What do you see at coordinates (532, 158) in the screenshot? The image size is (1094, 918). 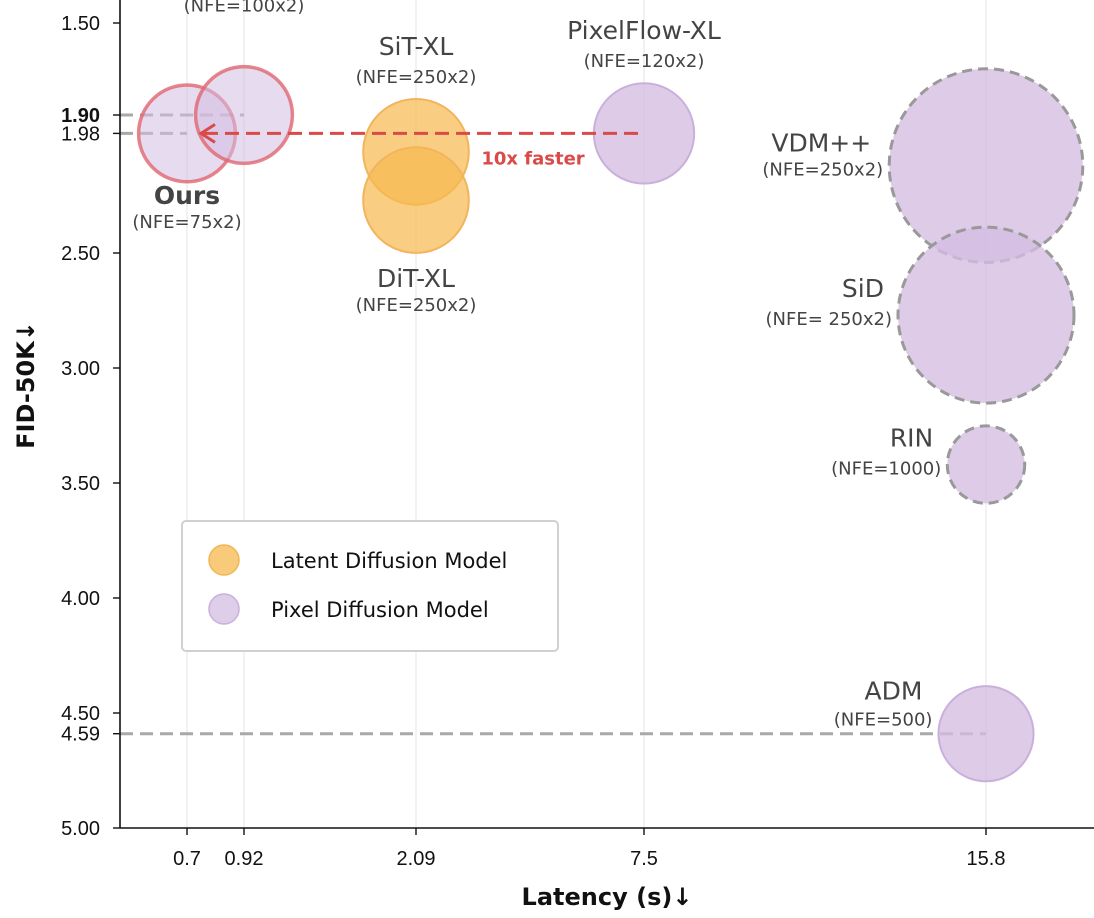 I see `arrow-label: 10x faster` at bounding box center [532, 158].